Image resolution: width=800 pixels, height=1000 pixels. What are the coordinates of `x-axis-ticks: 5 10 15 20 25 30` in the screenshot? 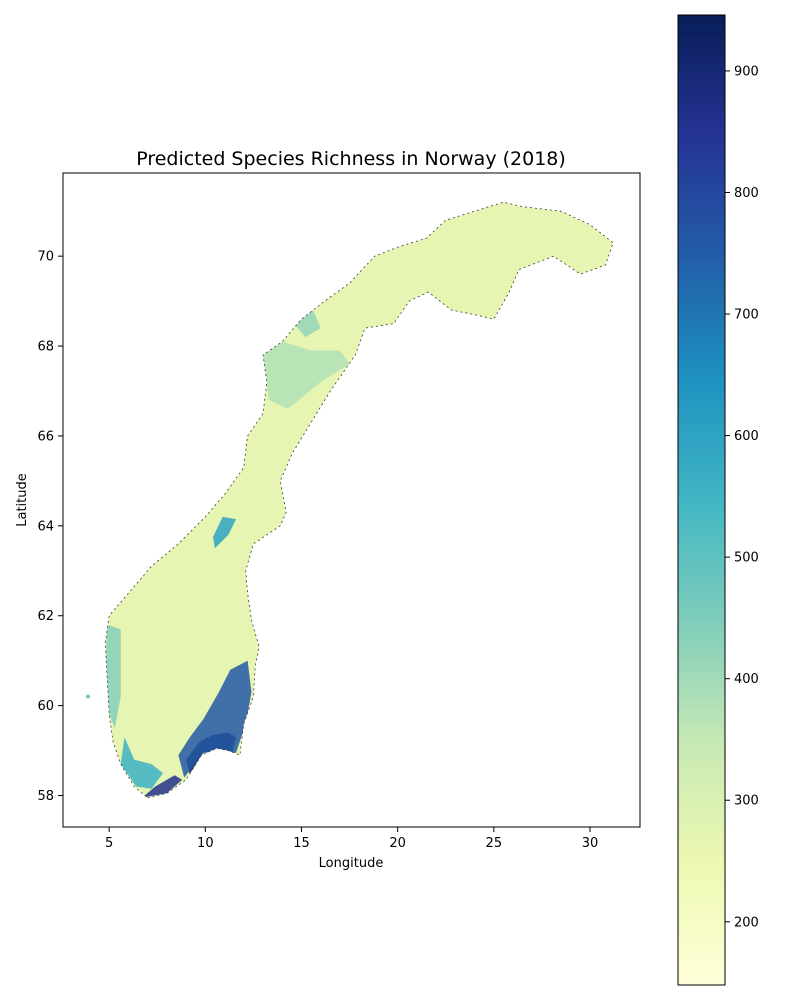 It's located at (351, 839).